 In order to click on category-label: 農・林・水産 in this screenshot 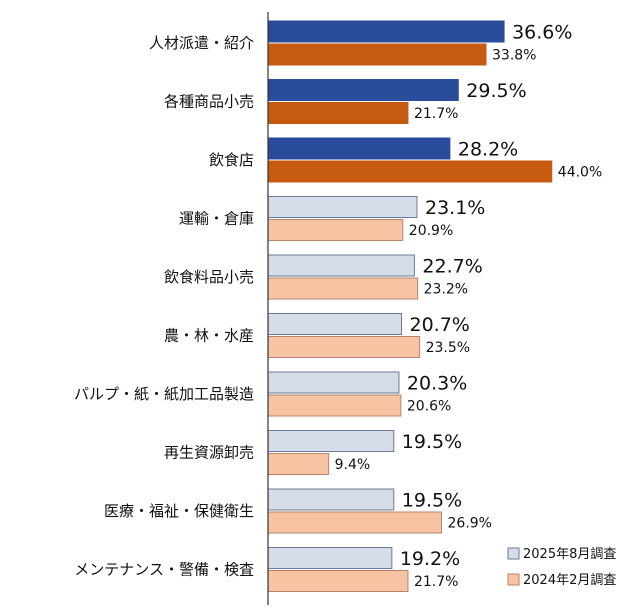, I will do `click(209, 336)`.